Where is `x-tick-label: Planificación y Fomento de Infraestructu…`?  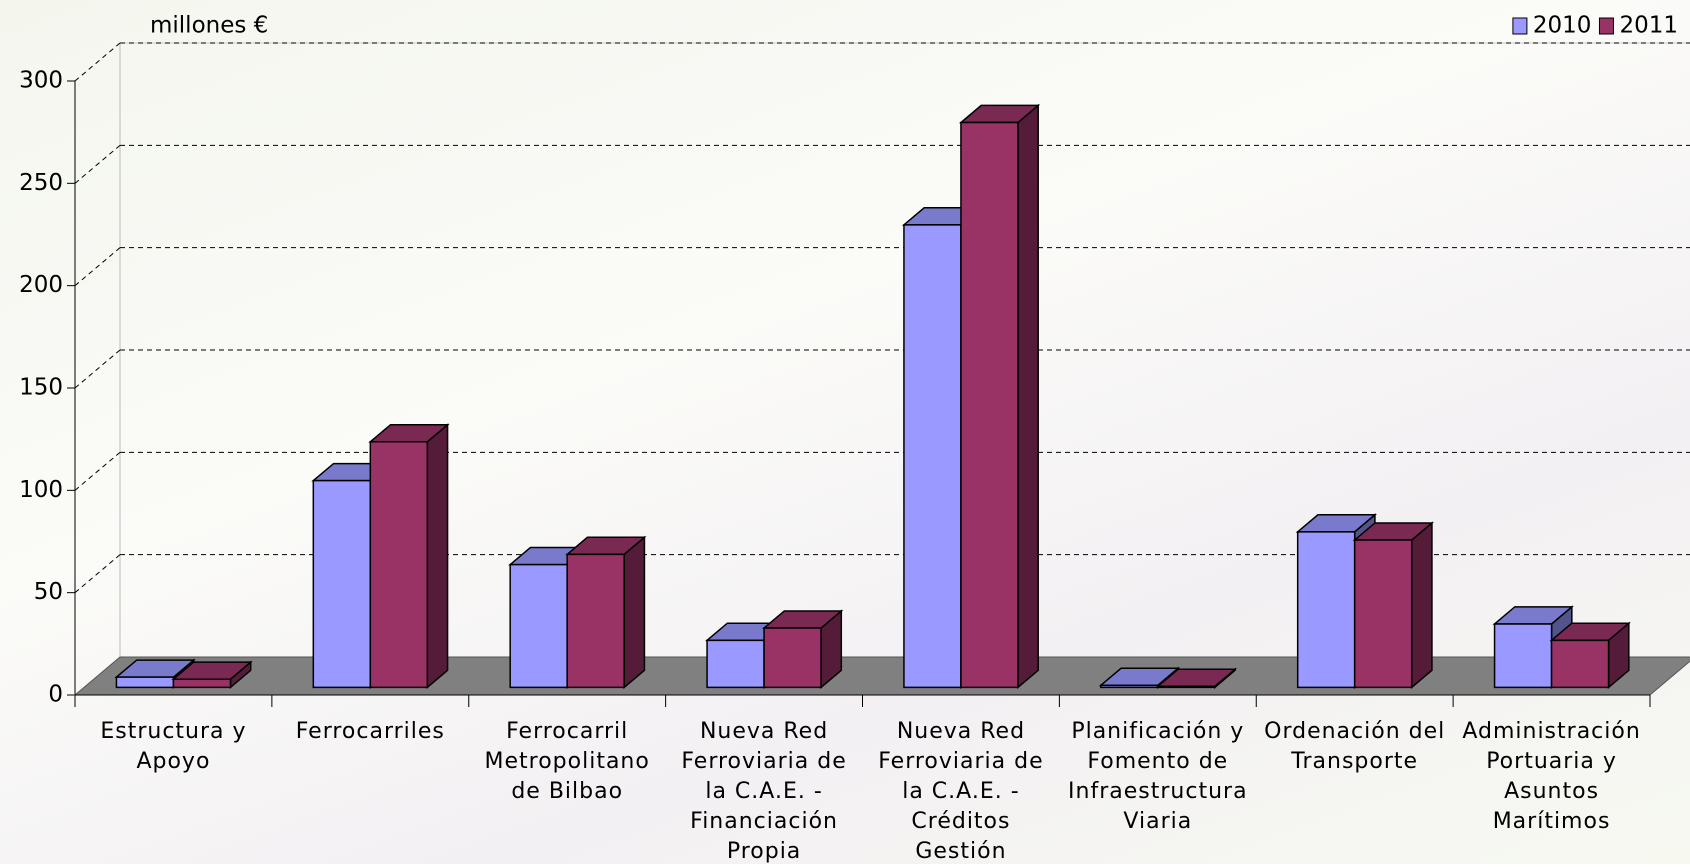
x-tick-label: Planificación y Fomento de Infraestructu… is located at coordinates (1158, 776).